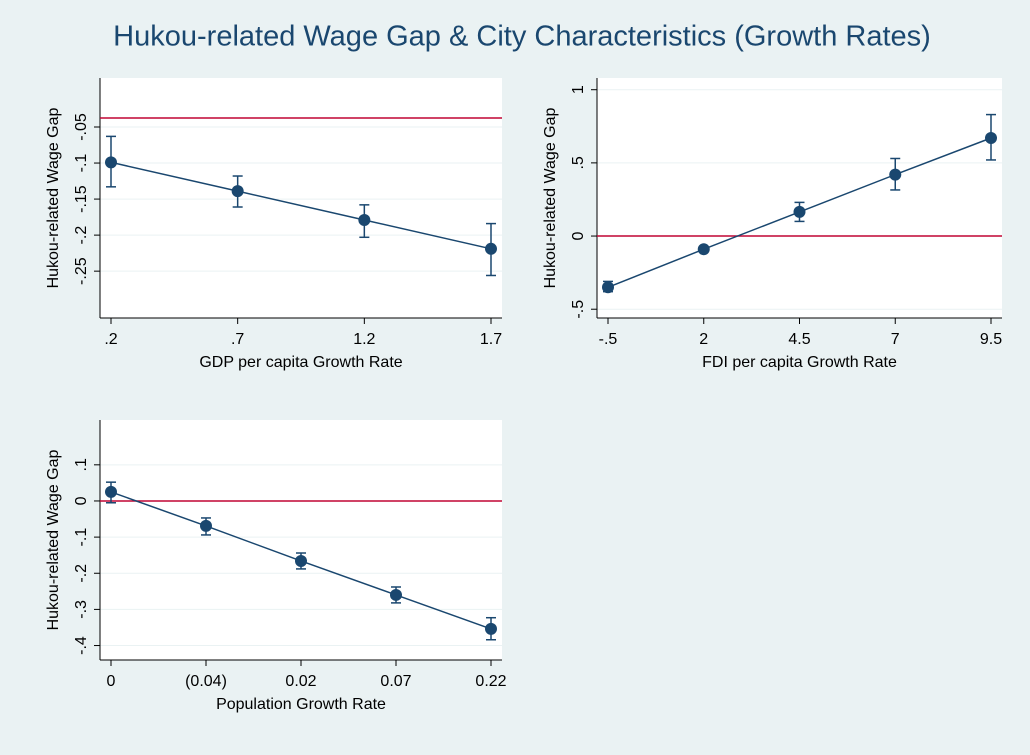  Describe the element at coordinates (578, 309) in the screenshot. I see `y-tick-label: -.5` at that location.